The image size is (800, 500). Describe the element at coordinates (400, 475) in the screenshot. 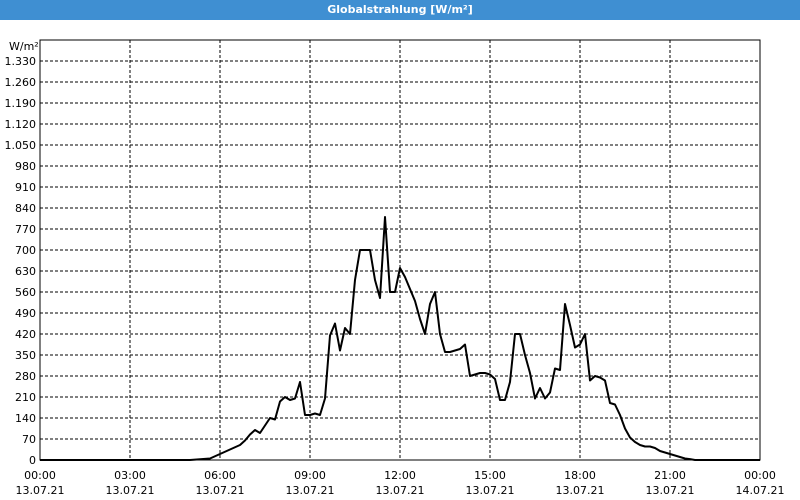

I see `x-tick-time: 12:00` at that location.